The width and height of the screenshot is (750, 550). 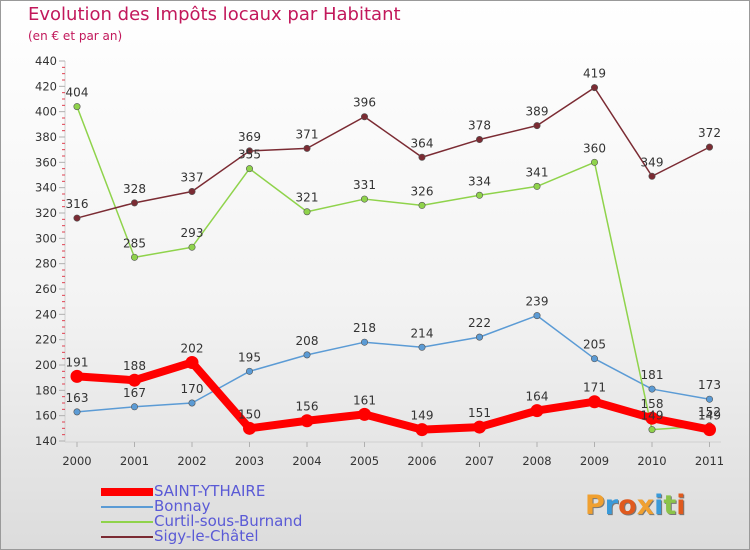 I want to click on data-label-curtil-sous-burnand: 293, so click(x=192, y=233).